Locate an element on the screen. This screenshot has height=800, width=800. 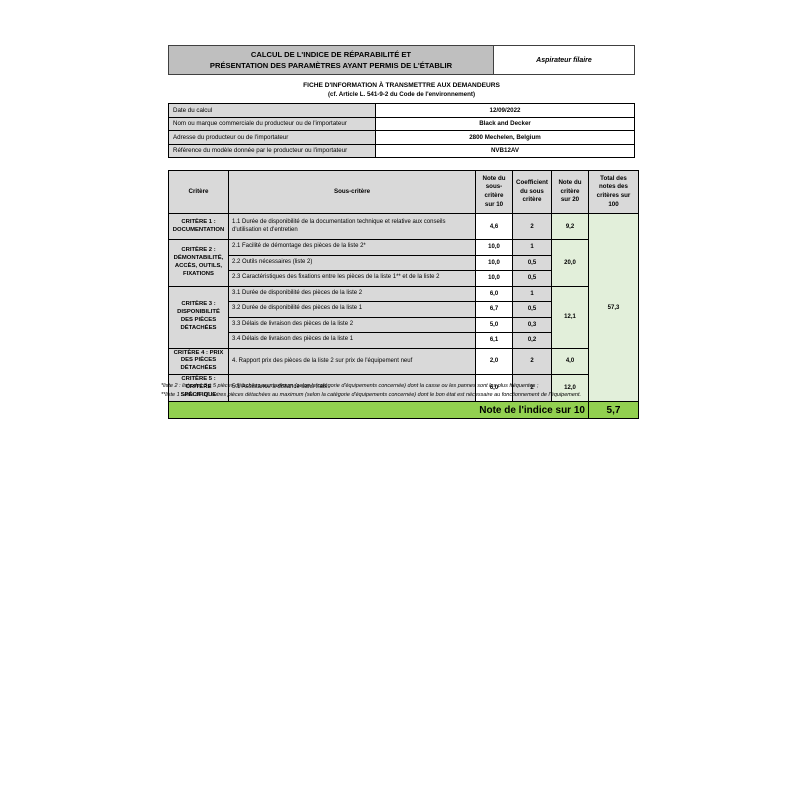
total-100: 57,3 is located at coordinates (613, 307).